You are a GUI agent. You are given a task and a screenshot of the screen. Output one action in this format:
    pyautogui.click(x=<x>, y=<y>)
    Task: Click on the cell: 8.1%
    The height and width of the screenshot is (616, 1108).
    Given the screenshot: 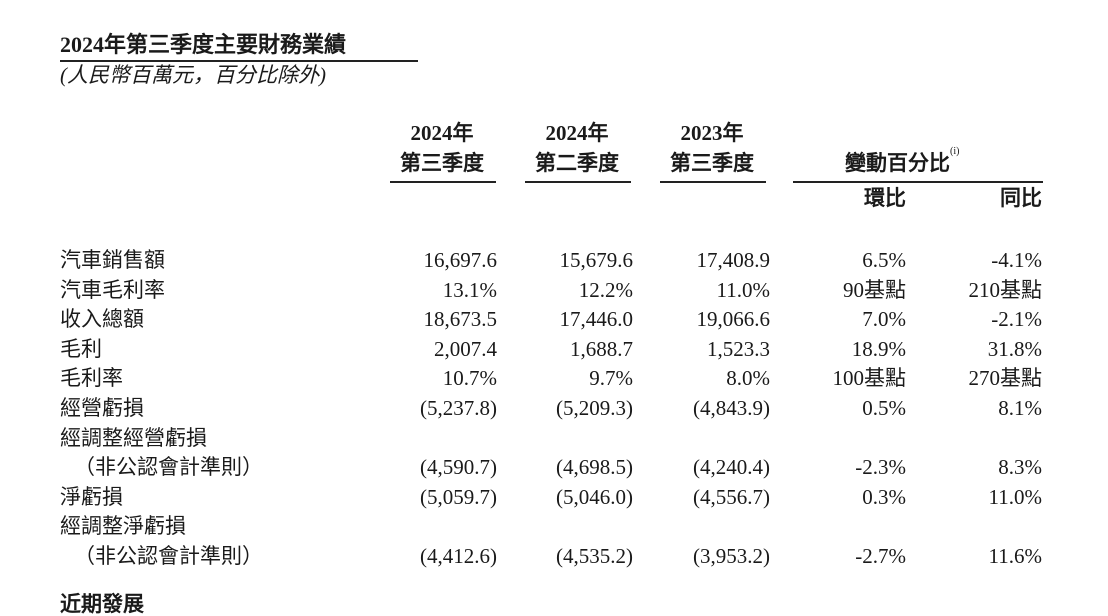 What is the action you would take?
    pyautogui.click(x=1020, y=408)
    